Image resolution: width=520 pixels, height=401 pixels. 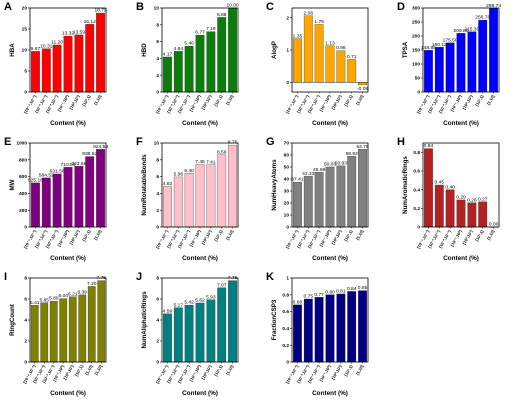 What do you see at coordinates (274, 50) in the screenshot?
I see `y-axis-label: AlogP` at bounding box center [274, 50].